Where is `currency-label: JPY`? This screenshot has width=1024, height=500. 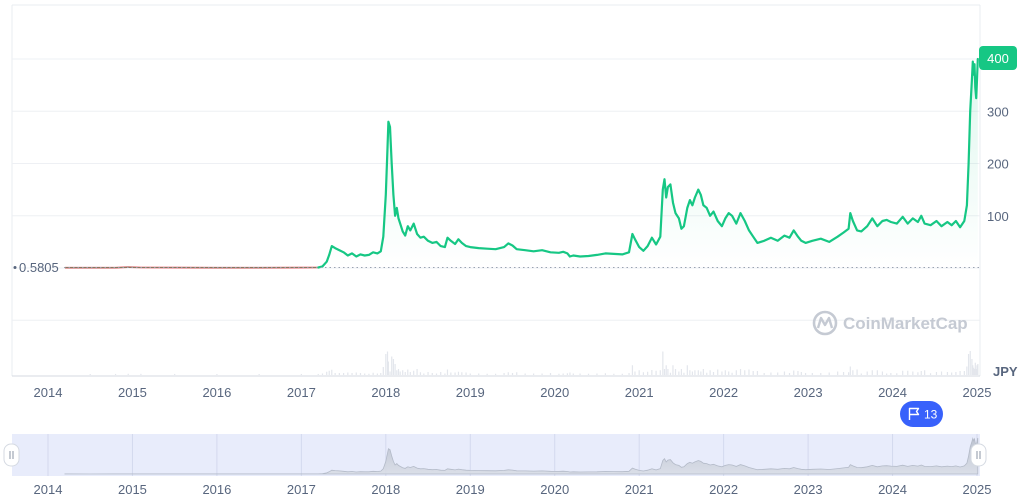
currency-label: JPY is located at coordinates (1005, 371).